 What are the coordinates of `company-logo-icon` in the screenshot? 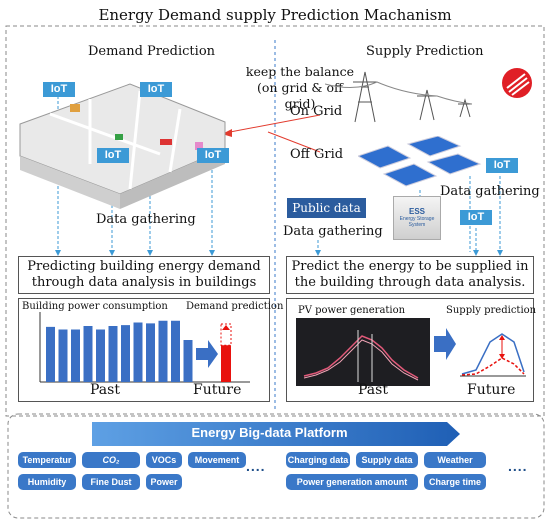 It's located at (517, 83).